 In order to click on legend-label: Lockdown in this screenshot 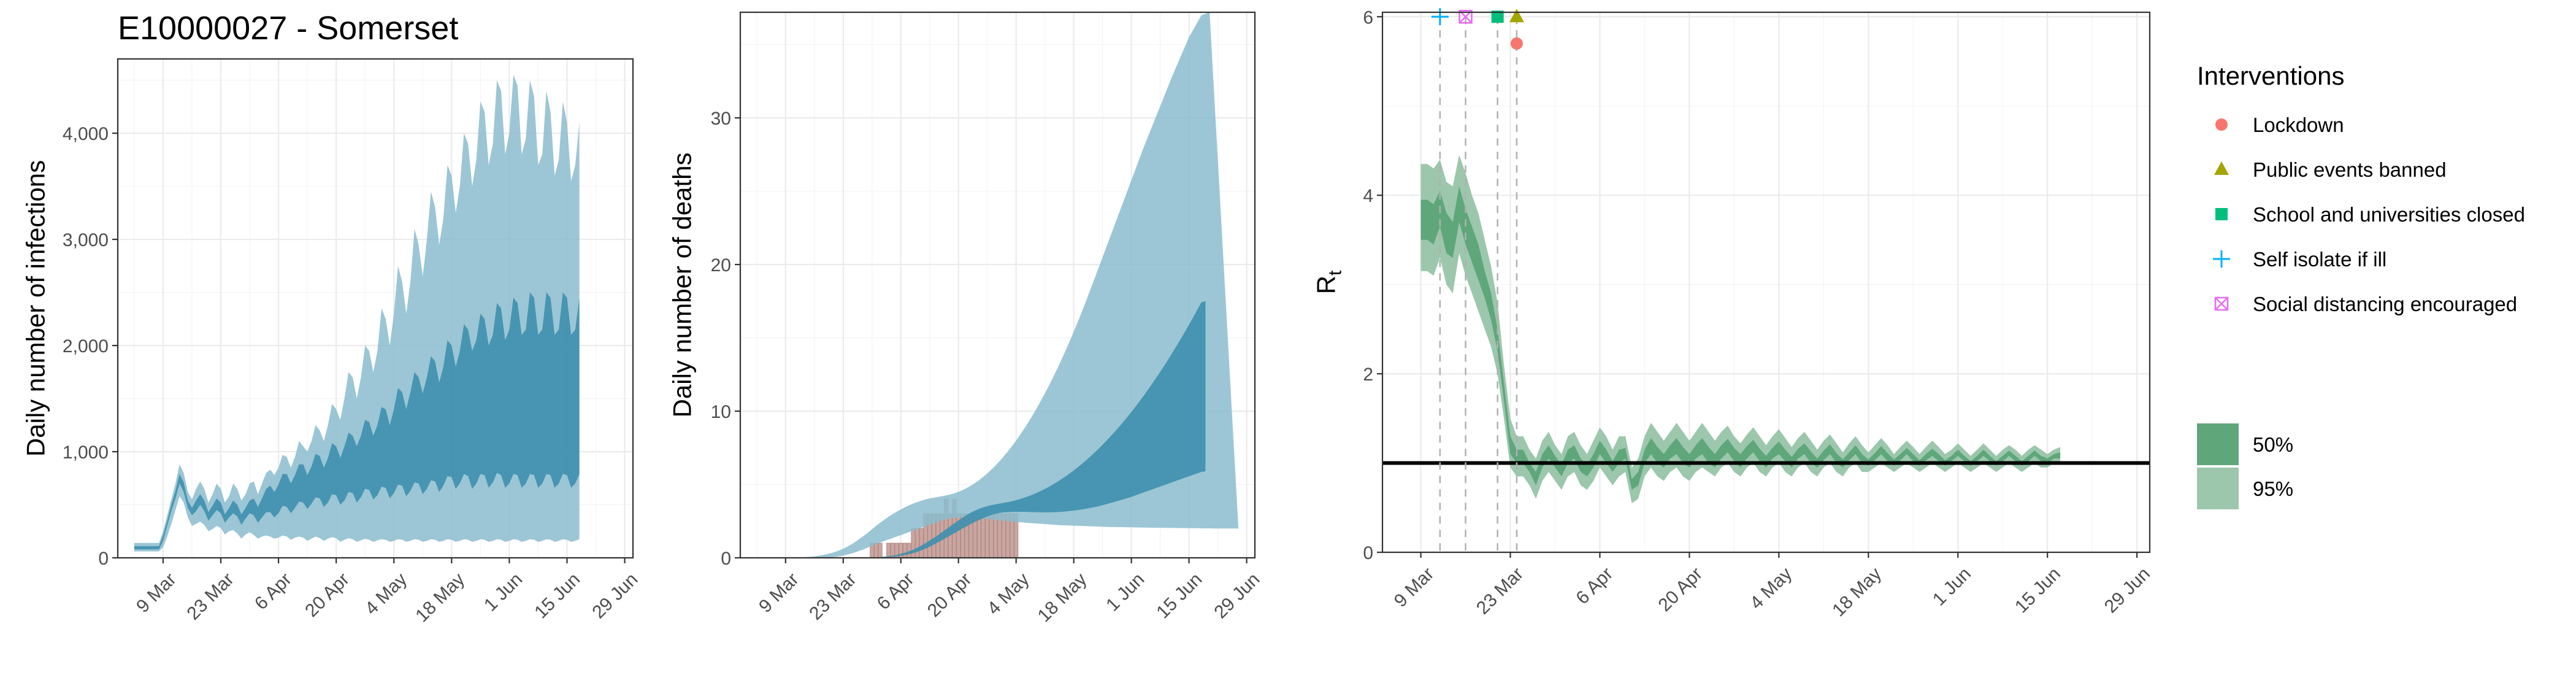, I will do `click(2298, 125)`.